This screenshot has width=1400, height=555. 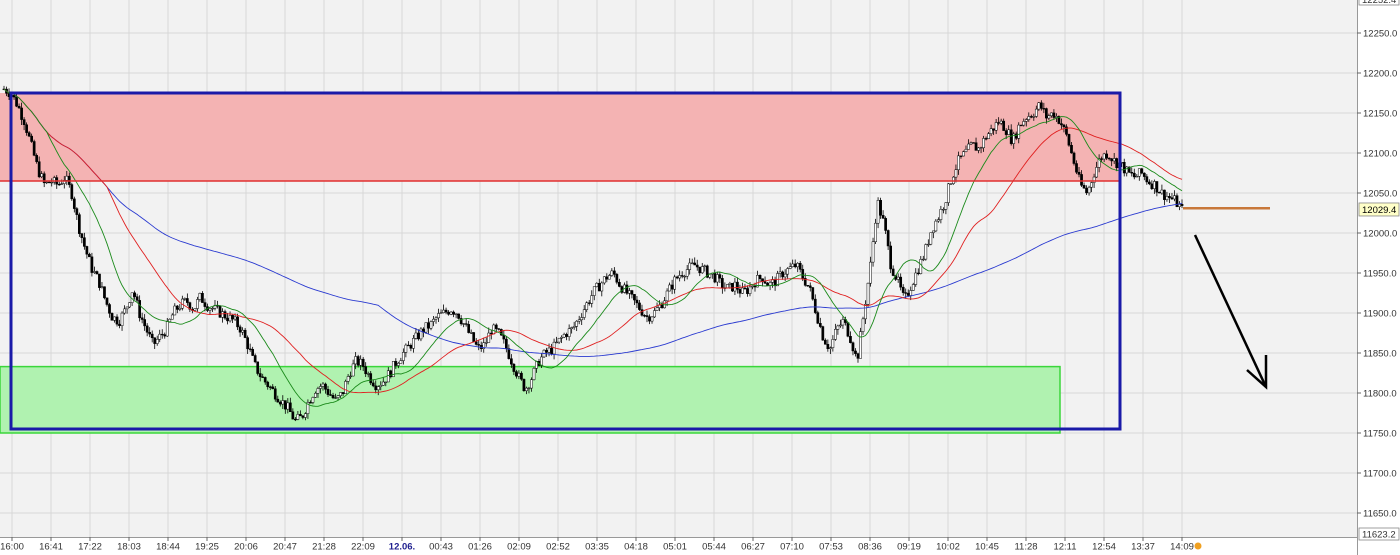 What do you see at coordinates (207, 547) in the screenshot?
I see `x-tick-label: 19:25` at bounding box center [207, 547].